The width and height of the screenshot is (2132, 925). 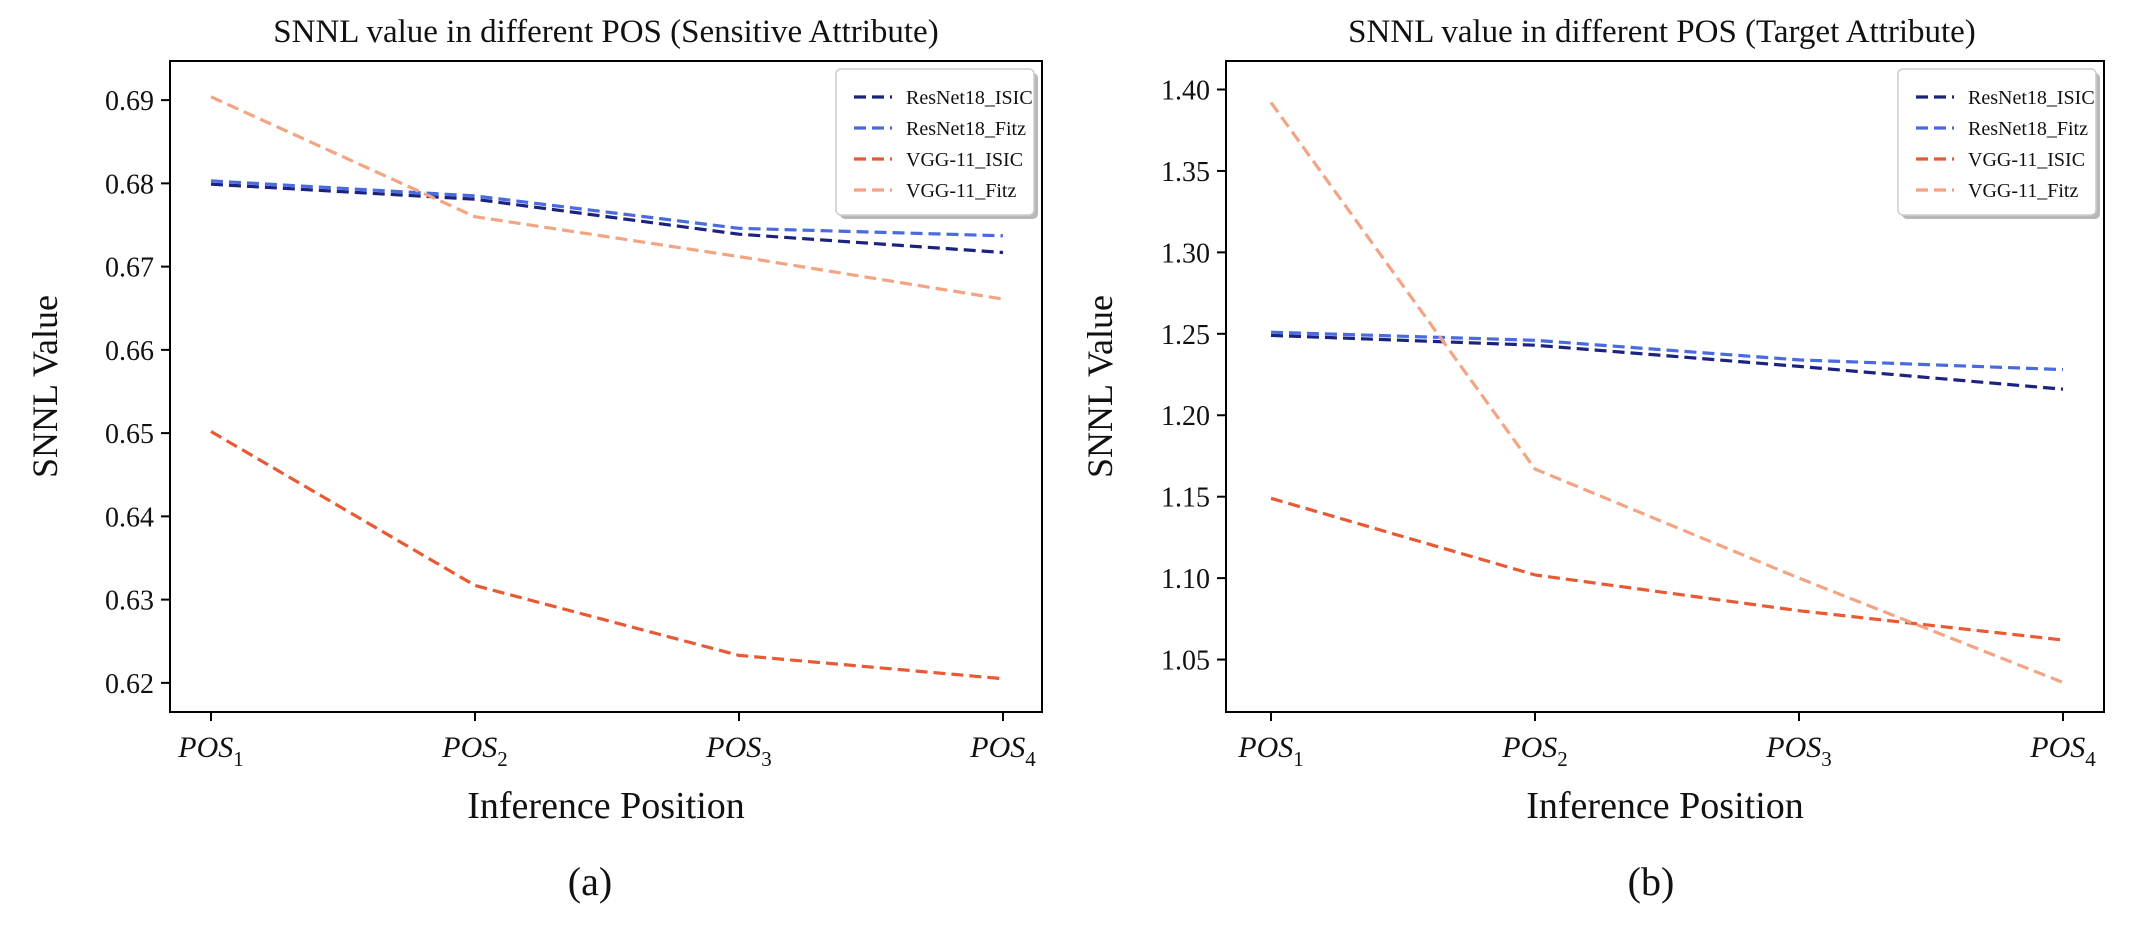 What do you see at coordinates (45, 386) in the screenshot?
I see `panel-a-y-axis-label: SNNL Value` at bounding box center [45, 386].